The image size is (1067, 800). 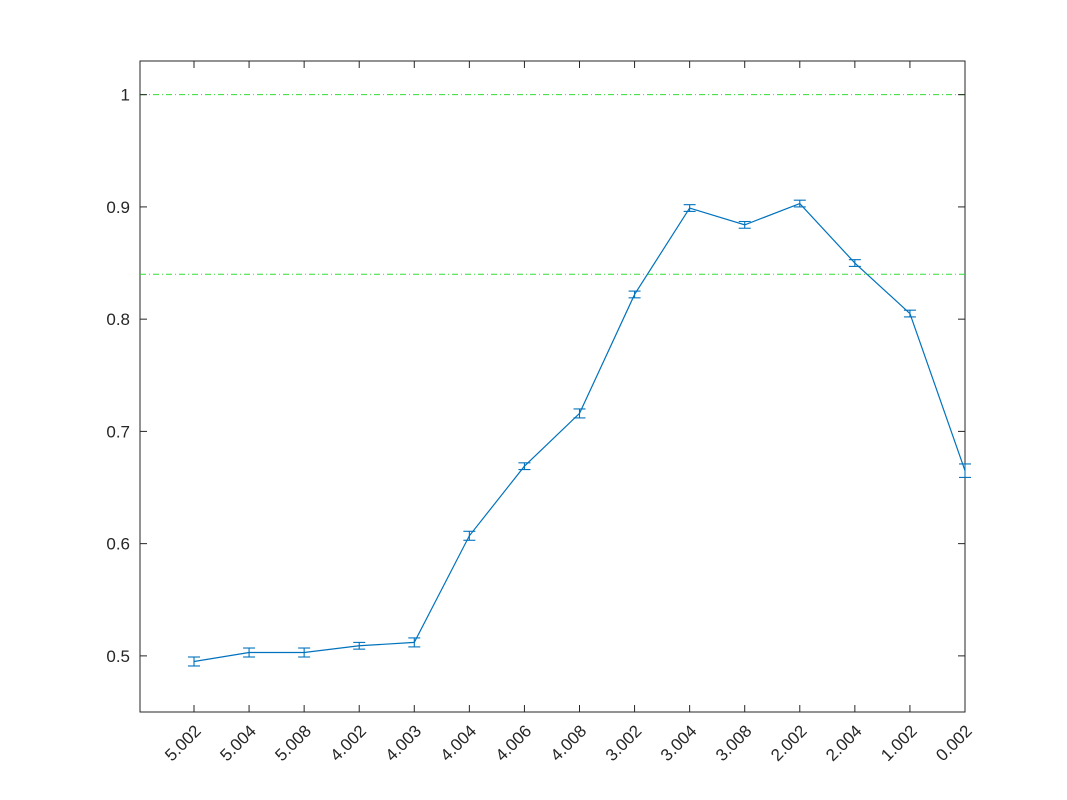 I want to click on x-tick-label: 2.004, so click(x=844, y=743).